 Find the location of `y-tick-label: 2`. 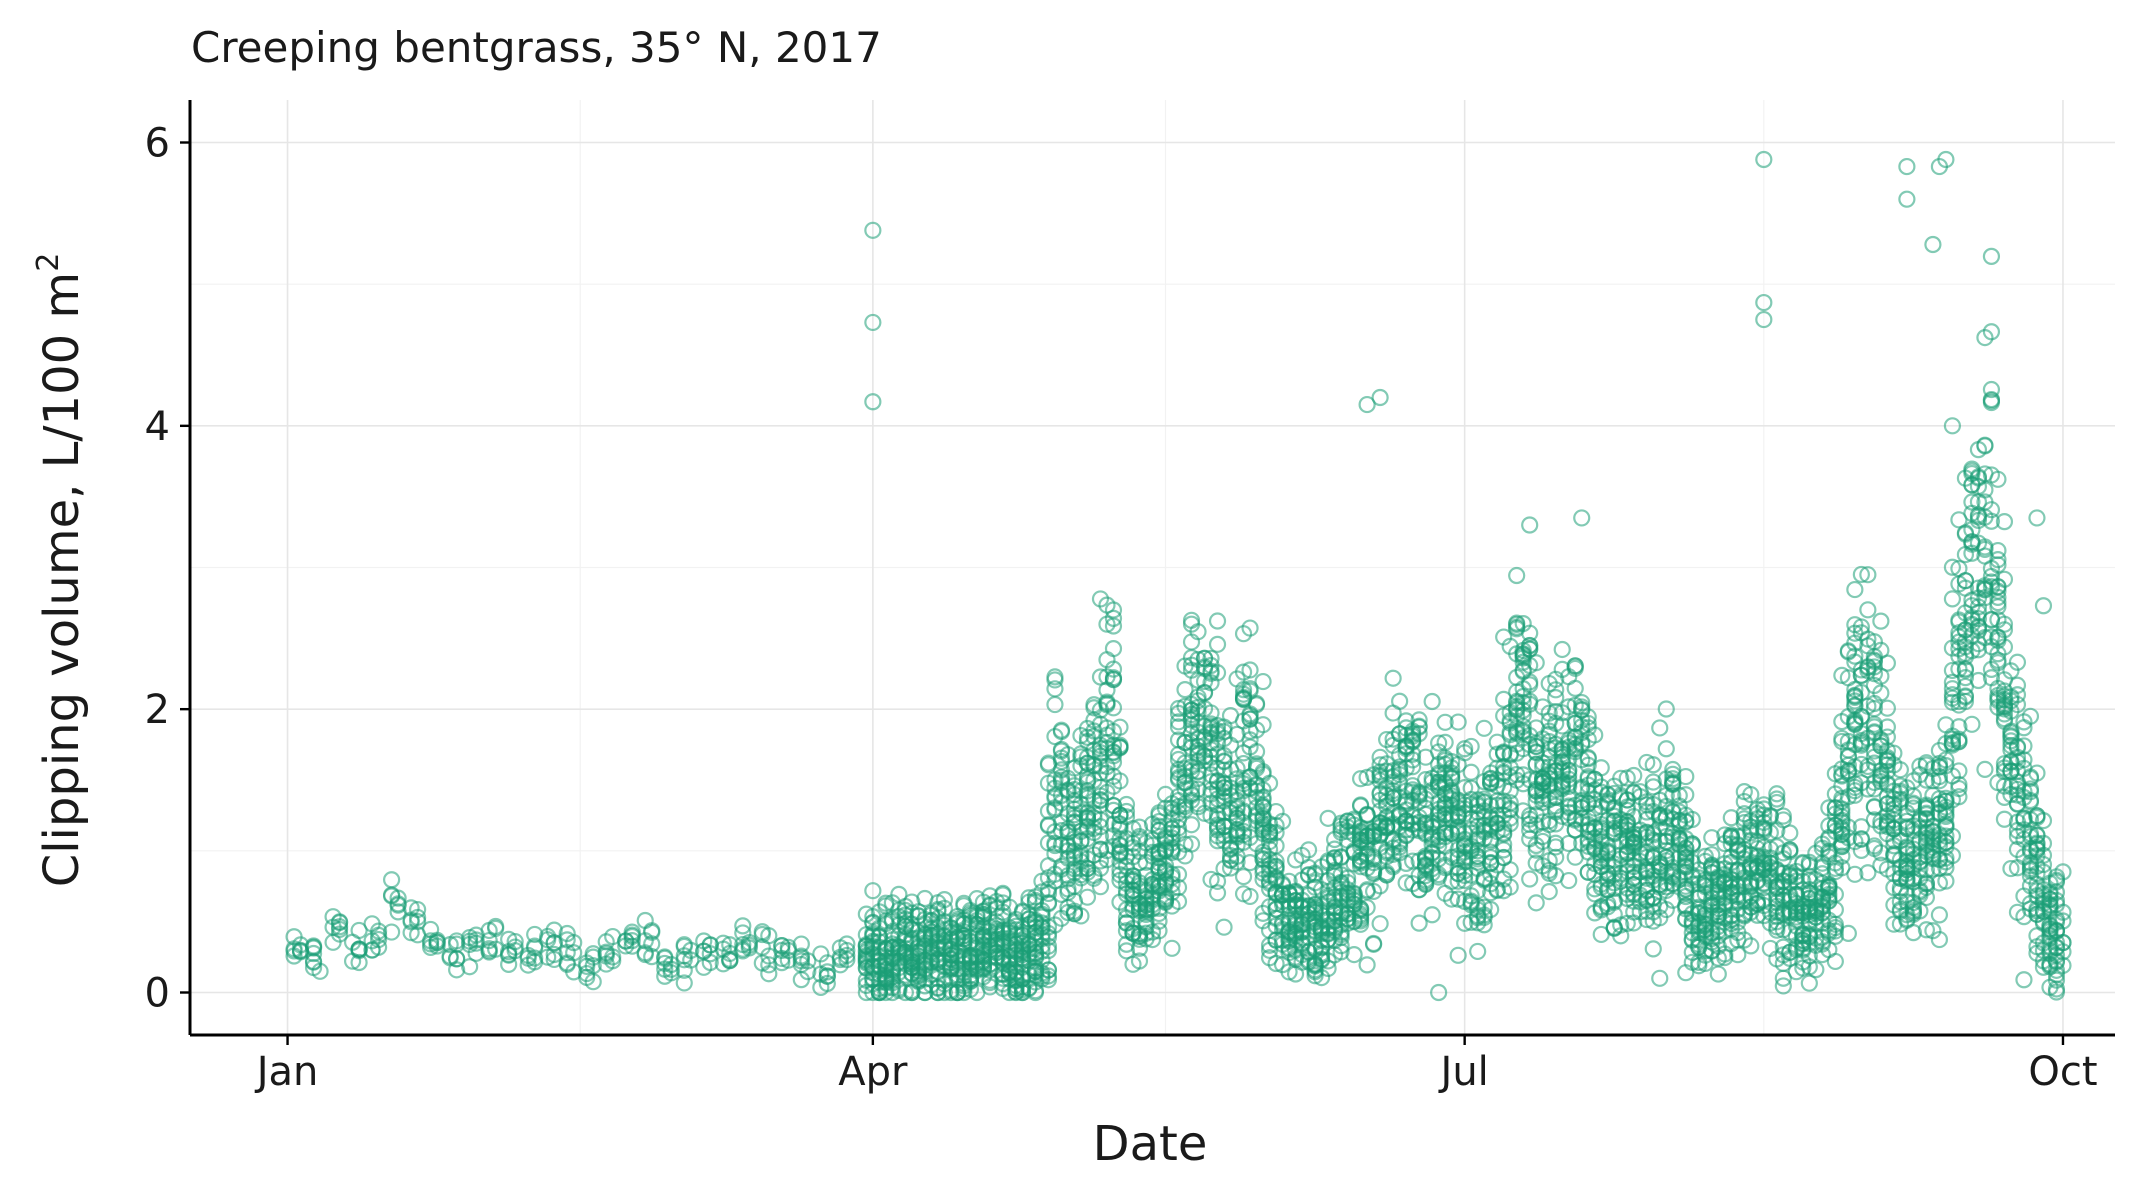

y-tick-label: 2 is located at coordinates (157, 710).